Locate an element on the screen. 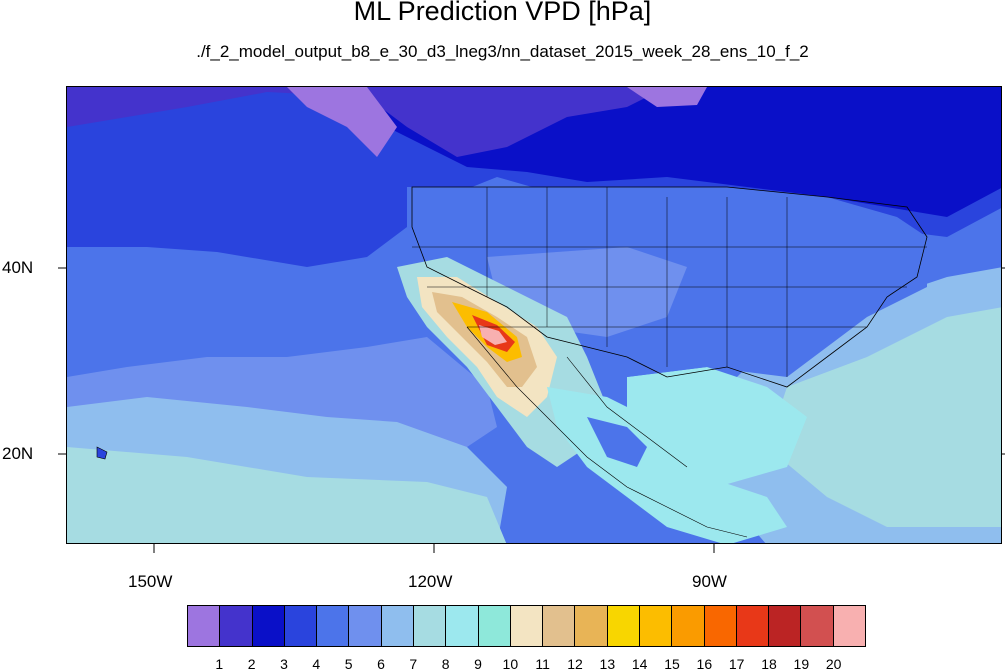 This screenshot has height=672, width=1005. map-title: ML Prediction VPD [hPa] is located at coordinates (502, 13).